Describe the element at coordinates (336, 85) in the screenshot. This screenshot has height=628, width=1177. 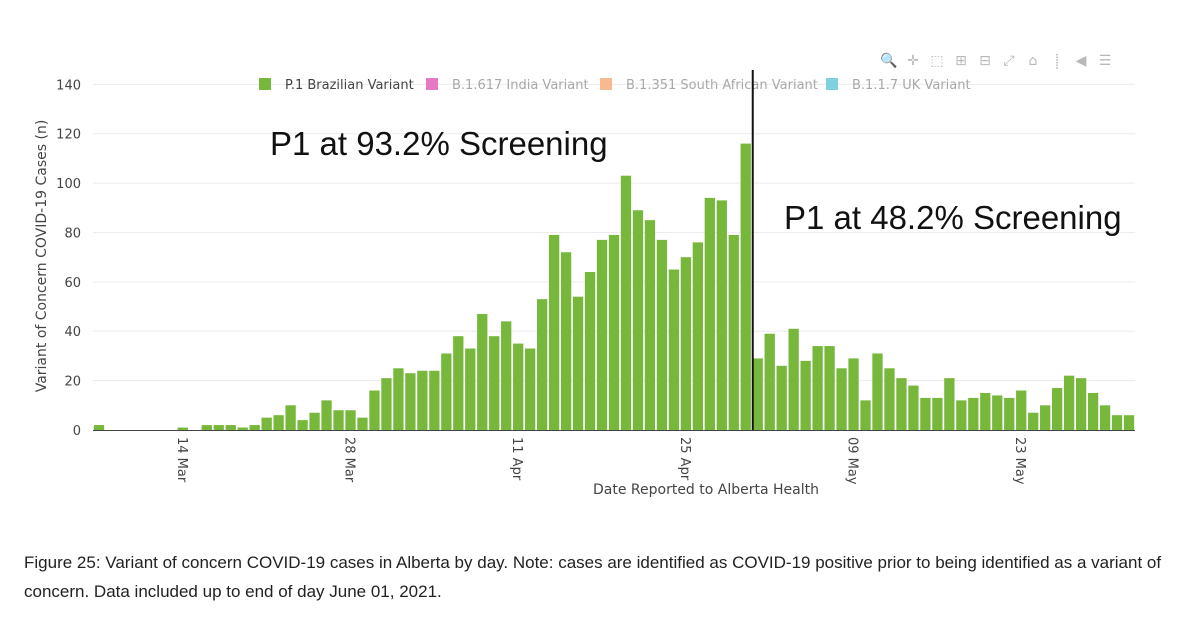
I see `legend-item: P.1 Brazilian Variant` at that location.